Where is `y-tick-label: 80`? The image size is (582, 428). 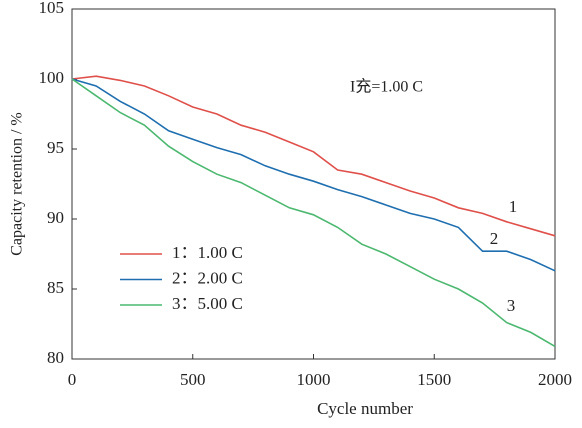
y-tick-label: 80 is located at coordinates (55, 357).